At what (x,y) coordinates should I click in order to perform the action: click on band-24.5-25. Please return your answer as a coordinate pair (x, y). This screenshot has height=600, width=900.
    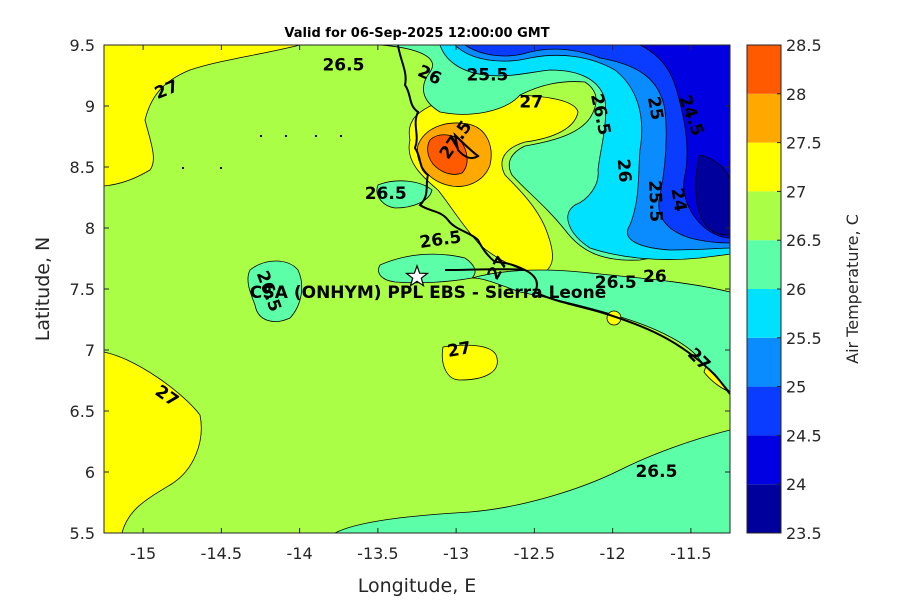
    Looking at the image, I should click on (597, 144).